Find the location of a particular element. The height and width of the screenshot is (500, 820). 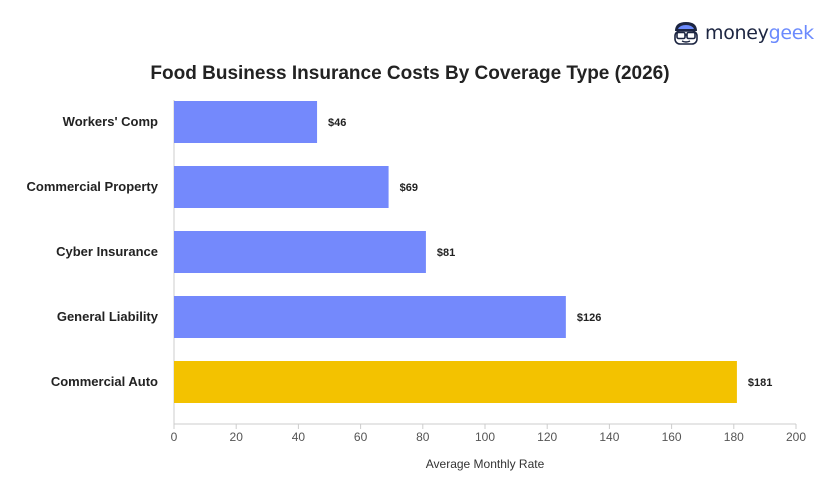

data-label: $46 is located at coordinates (337, 123).